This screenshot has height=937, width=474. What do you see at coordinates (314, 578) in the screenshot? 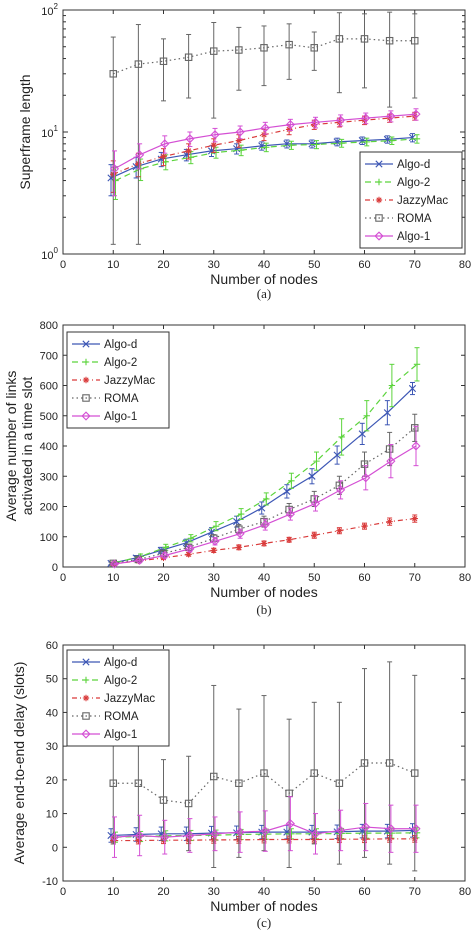
I see `x-tick-label: 50` at bounding box center [314, 578].